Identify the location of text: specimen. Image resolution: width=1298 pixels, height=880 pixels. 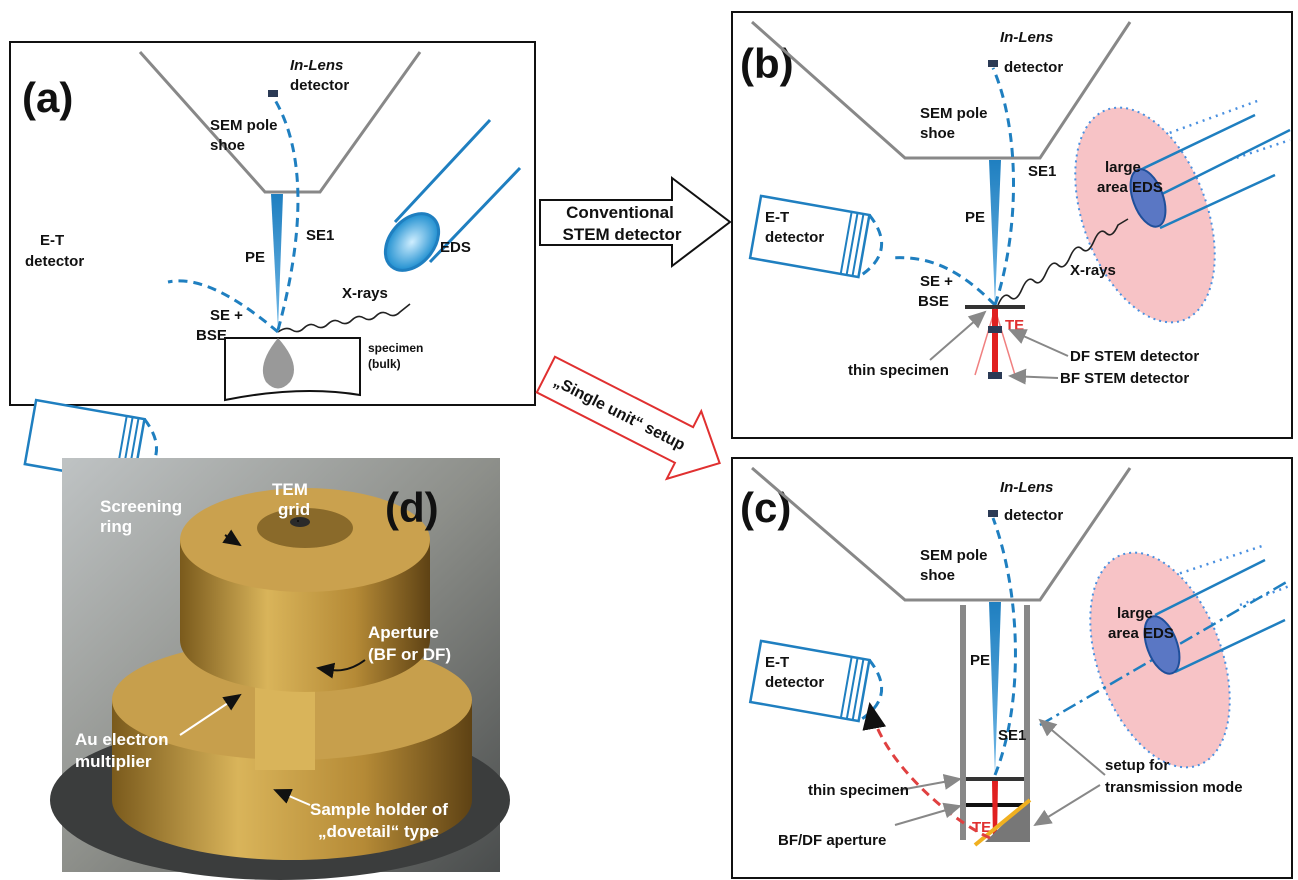
(395, 348).